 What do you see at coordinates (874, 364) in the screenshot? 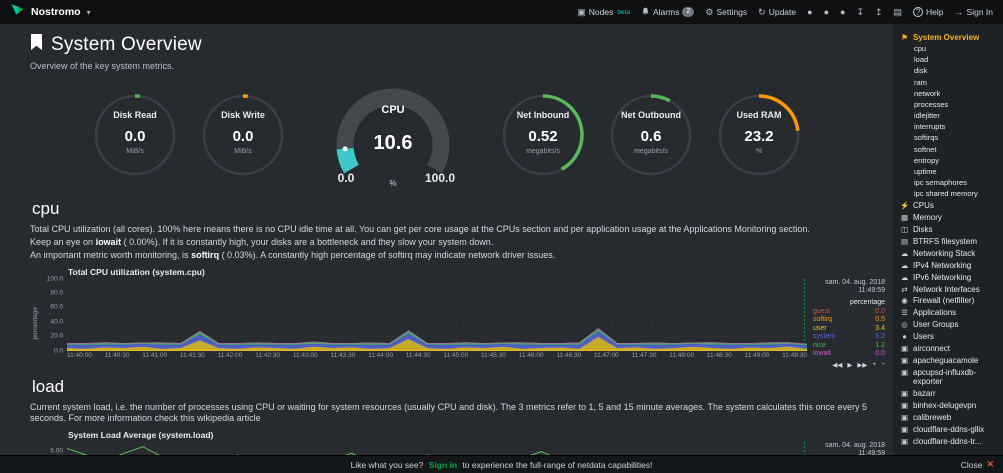
I see `zoom-in-button: +` at bounding box center [874, 364].